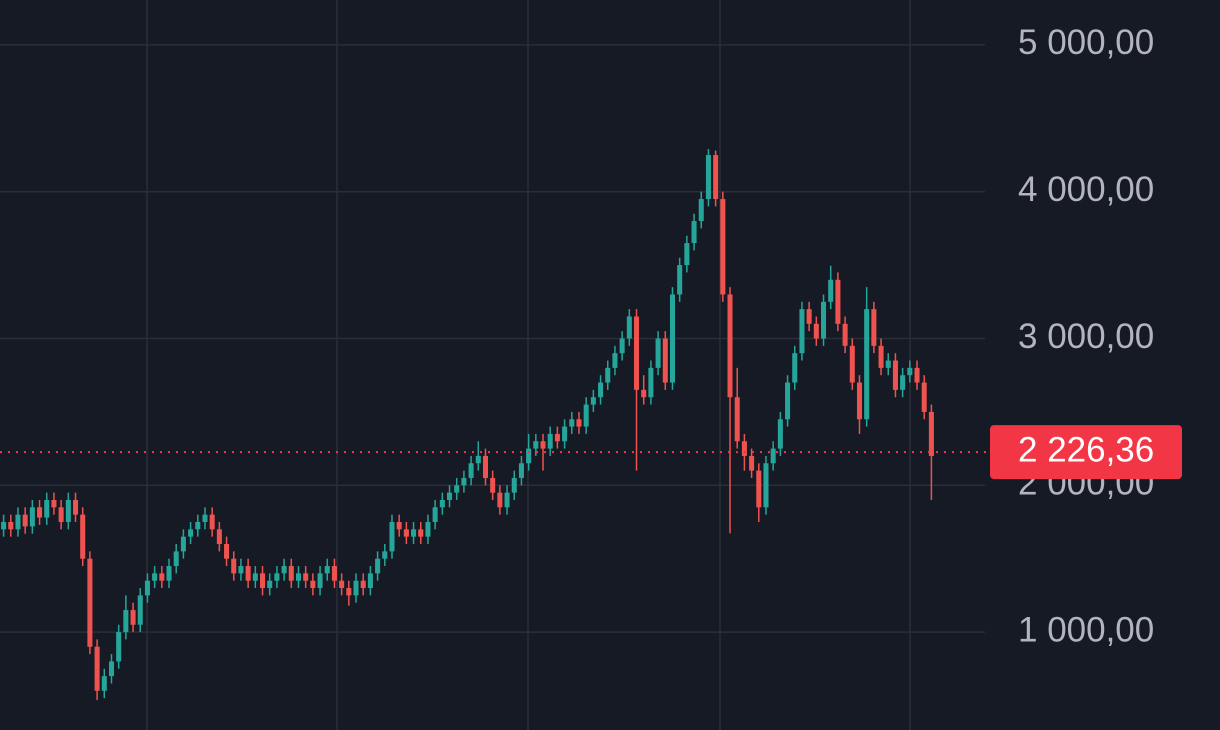 The image size is (1220, 730). What do you see at coordinates (1086, 42) in the screenshot?
I see `y-tick-label: 5 000,00` at bounding box center [1086, 42].